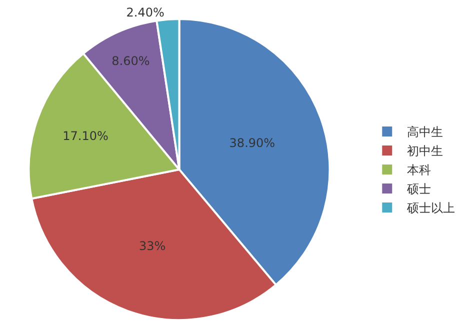 This screenshot has height=330, width=471. What do you see at coordinates (252, 143) in the screenshot?
I see `data-label: 38.90%` at bounding box center [252, 143].